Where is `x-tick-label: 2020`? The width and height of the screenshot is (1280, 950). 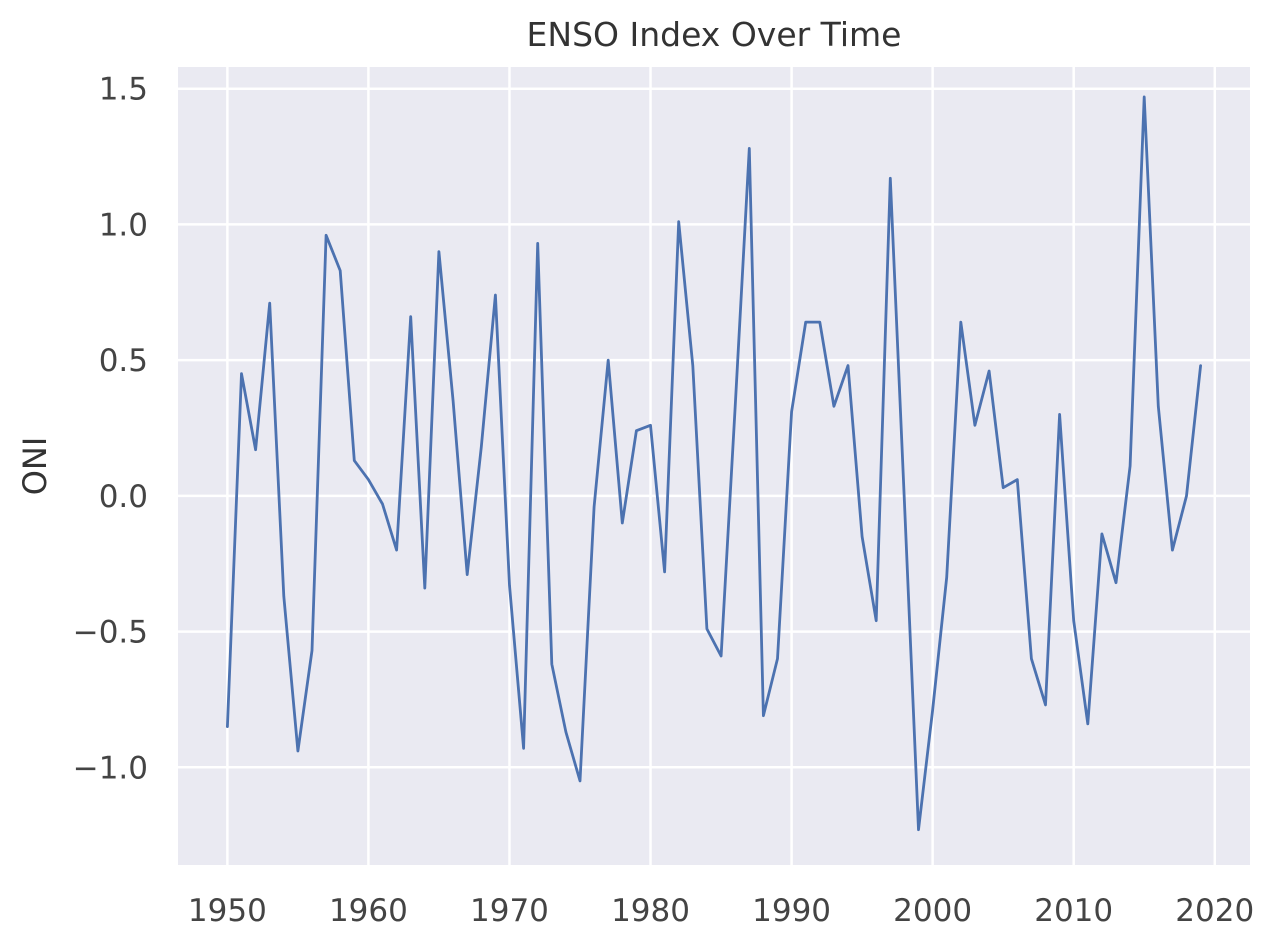 x-tick-label: 2020 is located at coordinates (1214, 911).